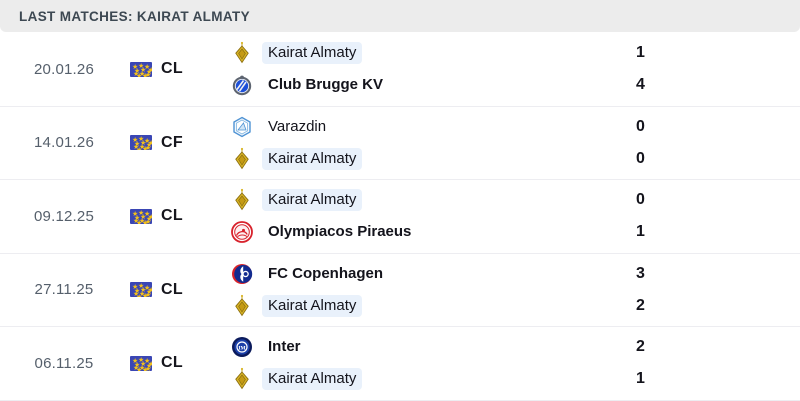  What do you see at coordinates (415, 85) in the screenshot?
I see `team-line-away: Club Brugge KV` at bounding box center [415, 85].